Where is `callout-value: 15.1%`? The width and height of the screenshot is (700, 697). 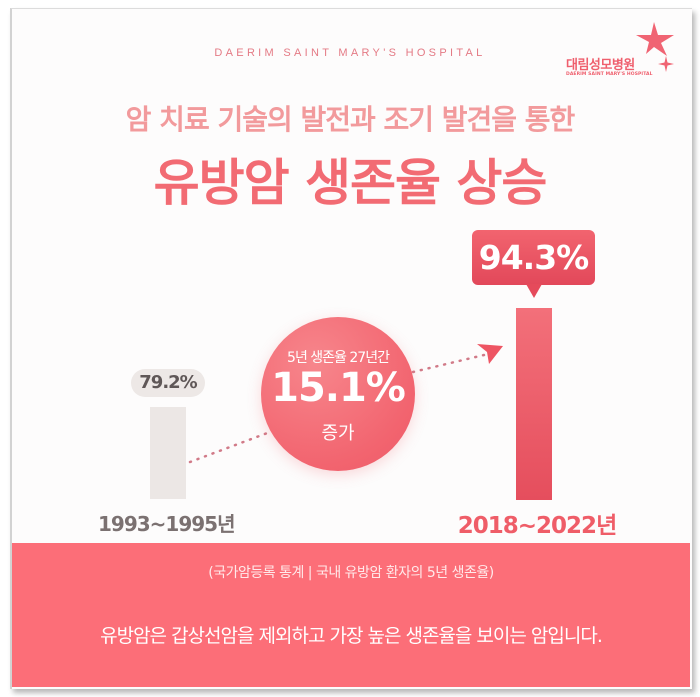 callout-value: 15.1% is located at coordinates (338, 388).